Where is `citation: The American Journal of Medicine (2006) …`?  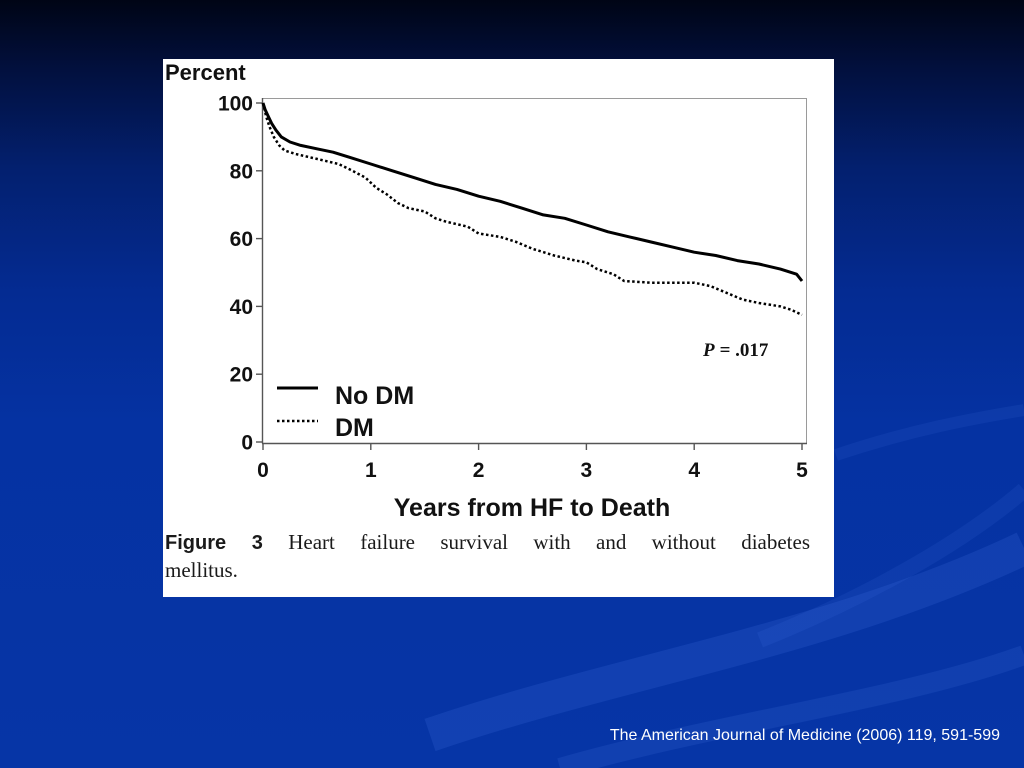
citation: The American Journal of Medicine (2006) … is located at coordinates (804, 735).